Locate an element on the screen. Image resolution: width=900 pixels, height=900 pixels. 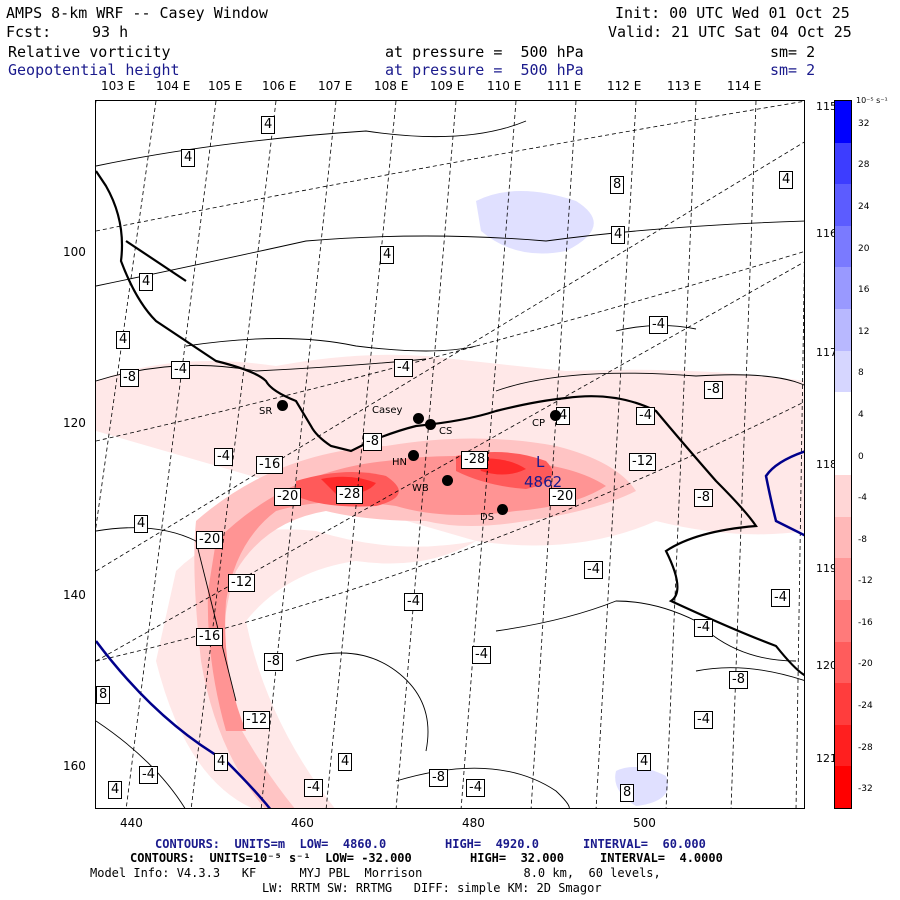
colorbar-tick-label: 4 is located at coordinates (861, 414).